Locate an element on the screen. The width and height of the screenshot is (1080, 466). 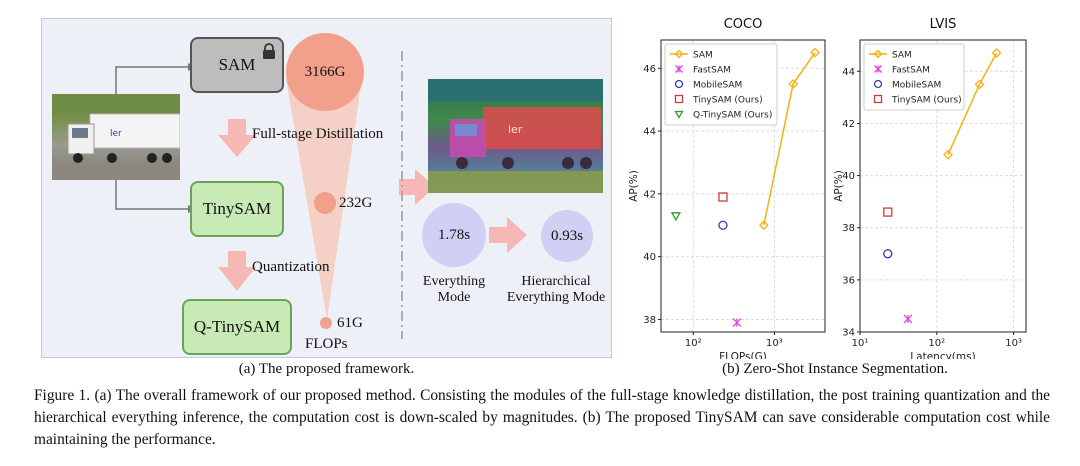
connector-to-tinysam is located at coordinates (151, 194).